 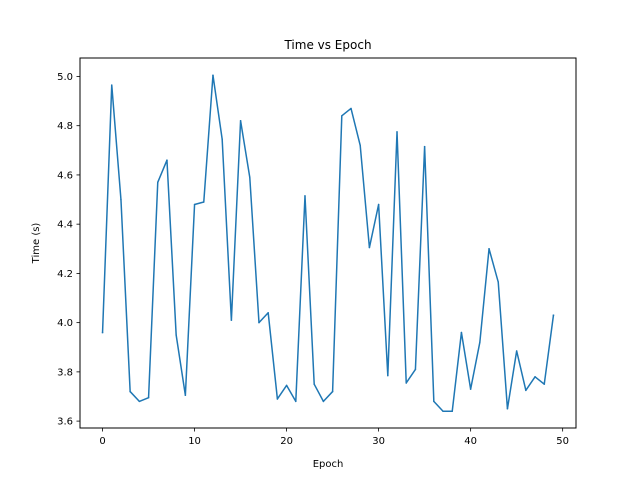 I want to click on chart-title: Time vs Epoch, so click(x=327, y=45).